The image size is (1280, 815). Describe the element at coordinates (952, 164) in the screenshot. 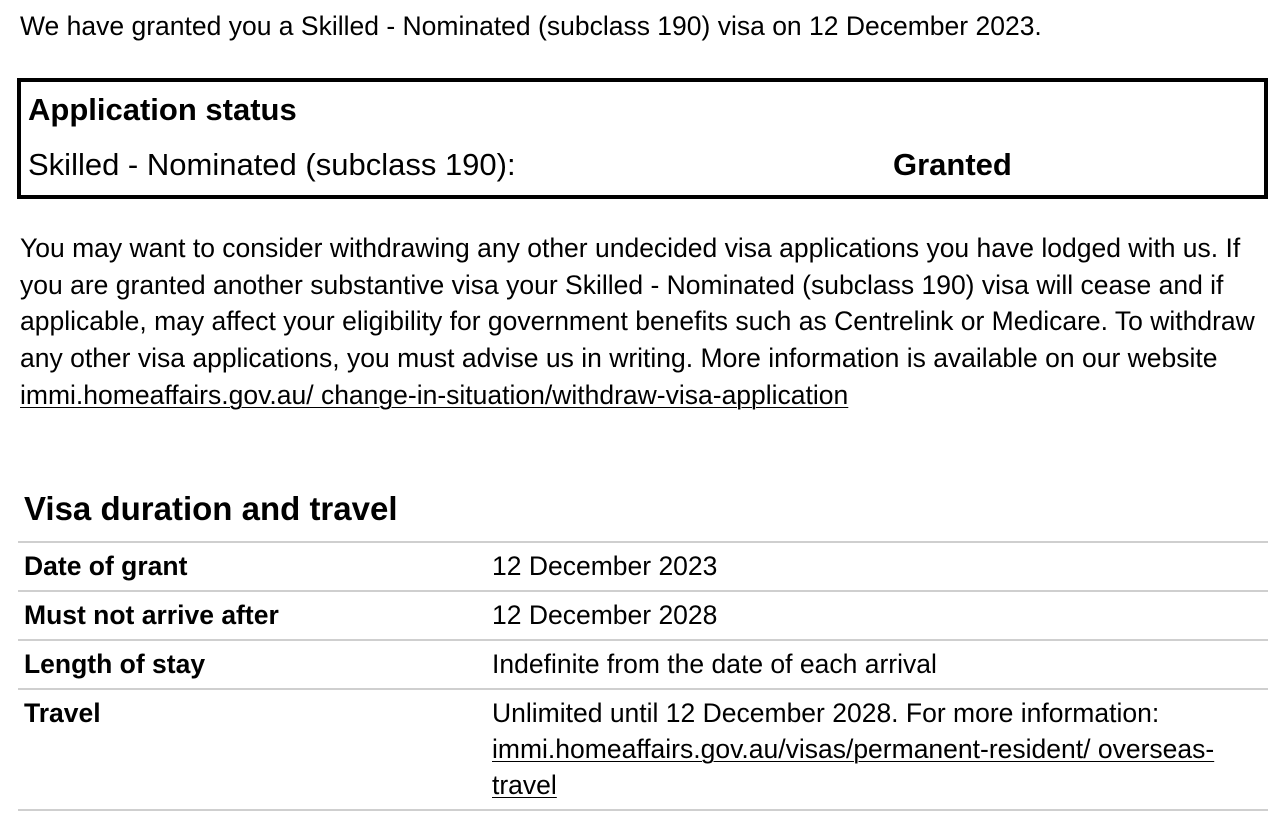

I see `status-value: Granted` at that location.